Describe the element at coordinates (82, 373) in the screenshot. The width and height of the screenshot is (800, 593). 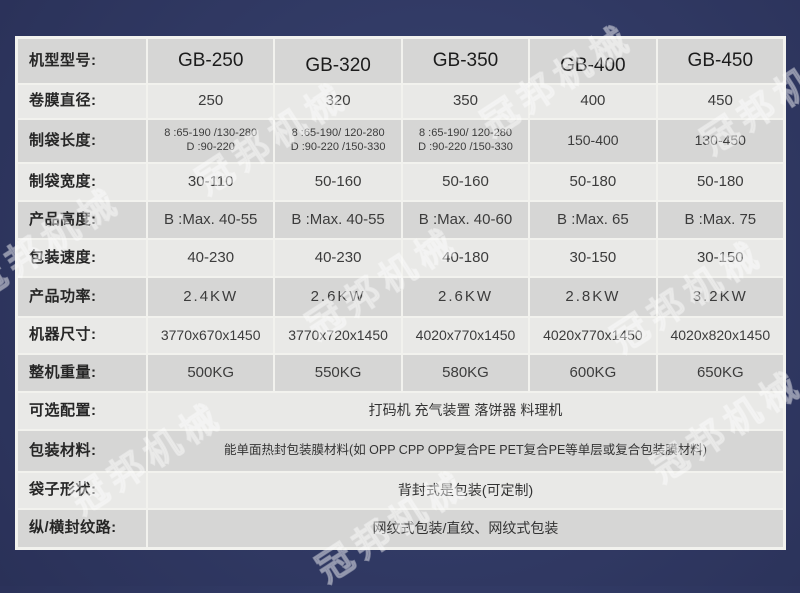
I see `row-label-machine-weight: 整机重量:` at that location.